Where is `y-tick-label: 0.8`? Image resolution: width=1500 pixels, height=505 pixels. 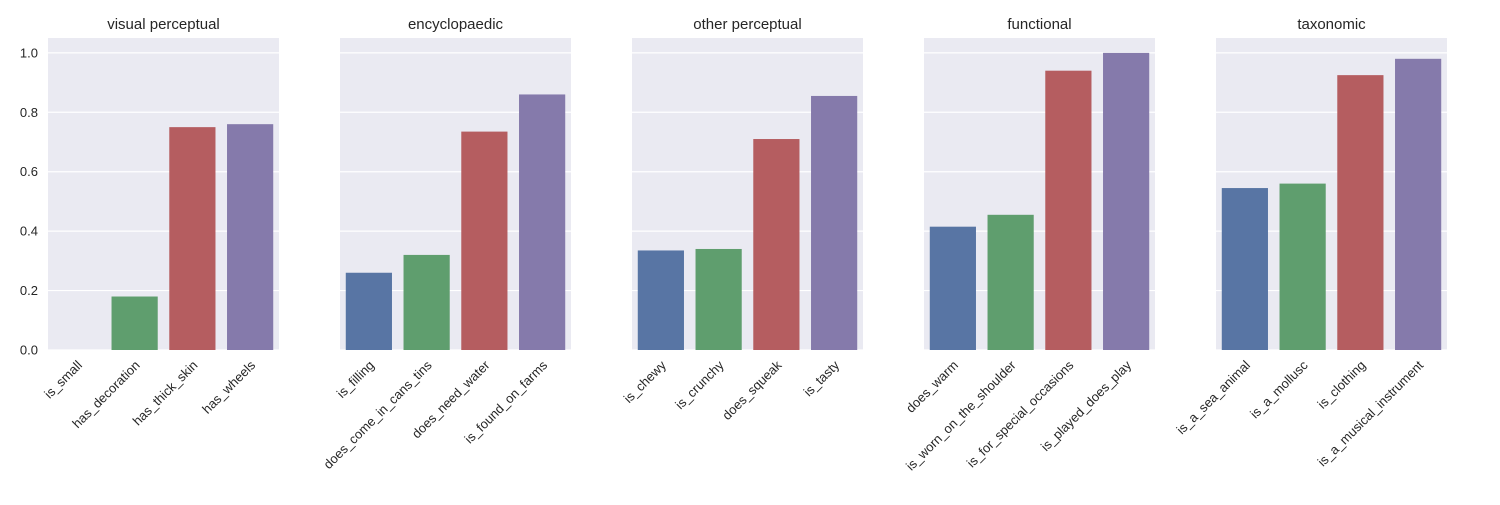 y-tick-label: 0.8 is located at coordinates (29, 112).